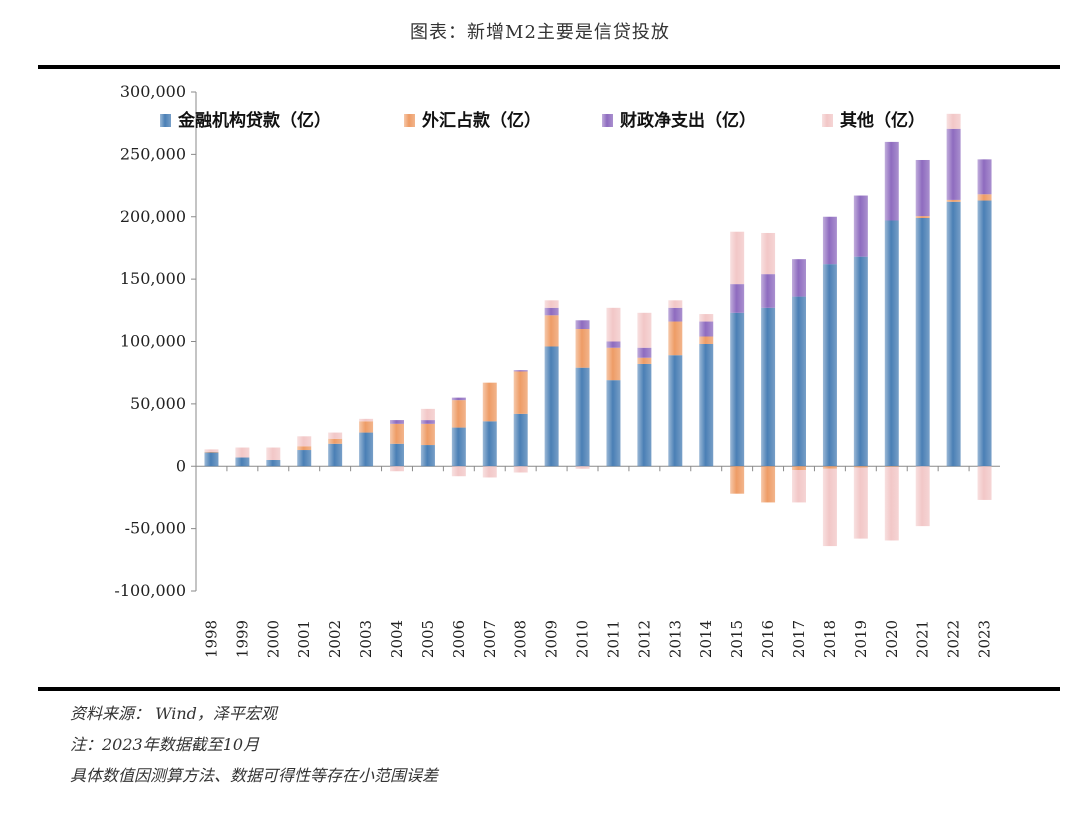  Describe the element at coordinates (366, 639) in the screenshot. I see `x-tick-label: 2003` at that location.